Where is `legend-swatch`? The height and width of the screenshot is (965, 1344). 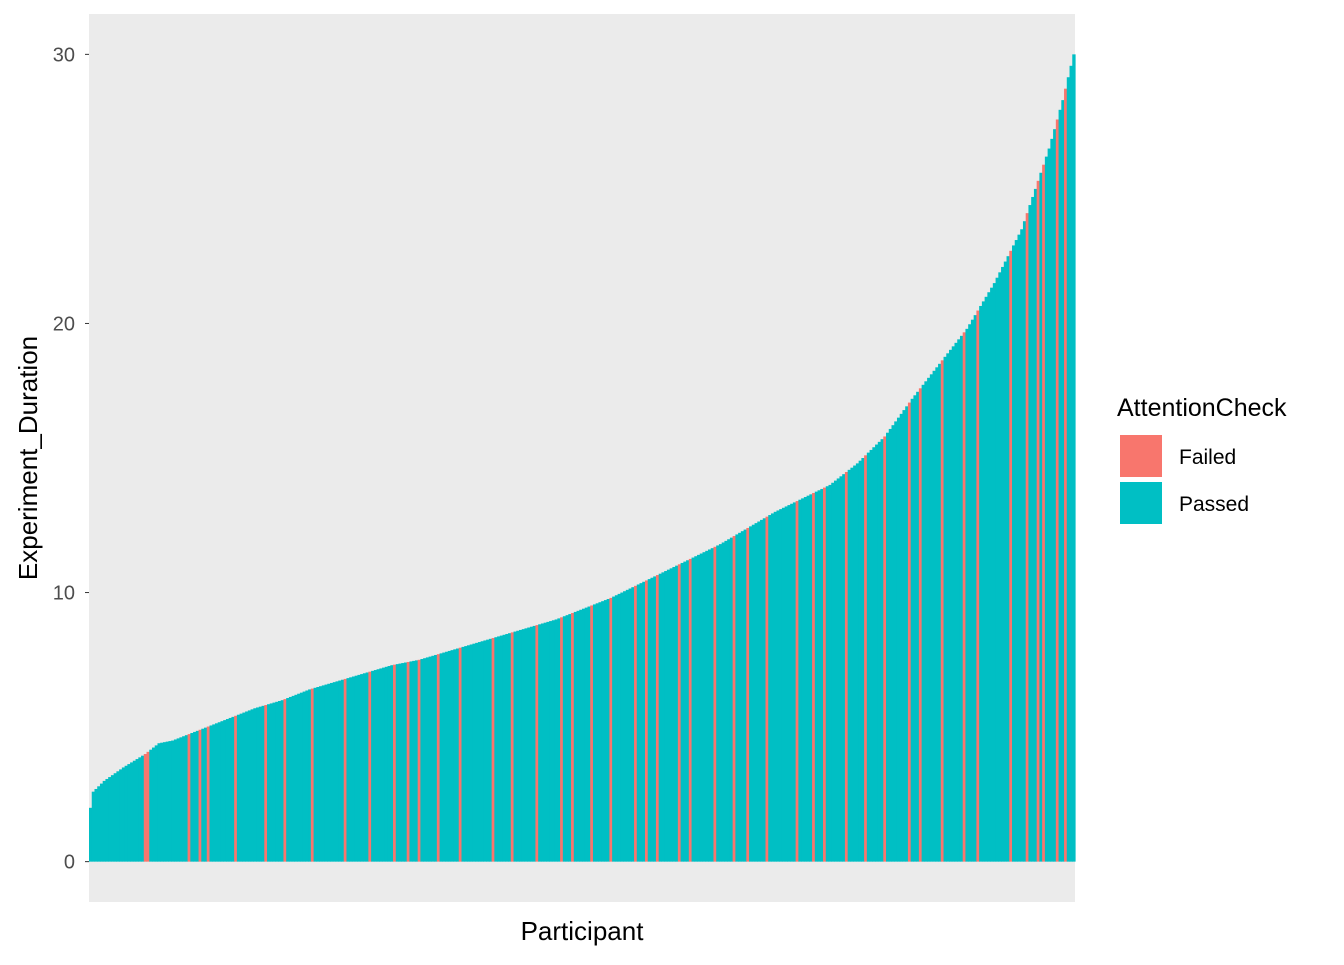 legend-swatch is located at coordinates (1141, 503).